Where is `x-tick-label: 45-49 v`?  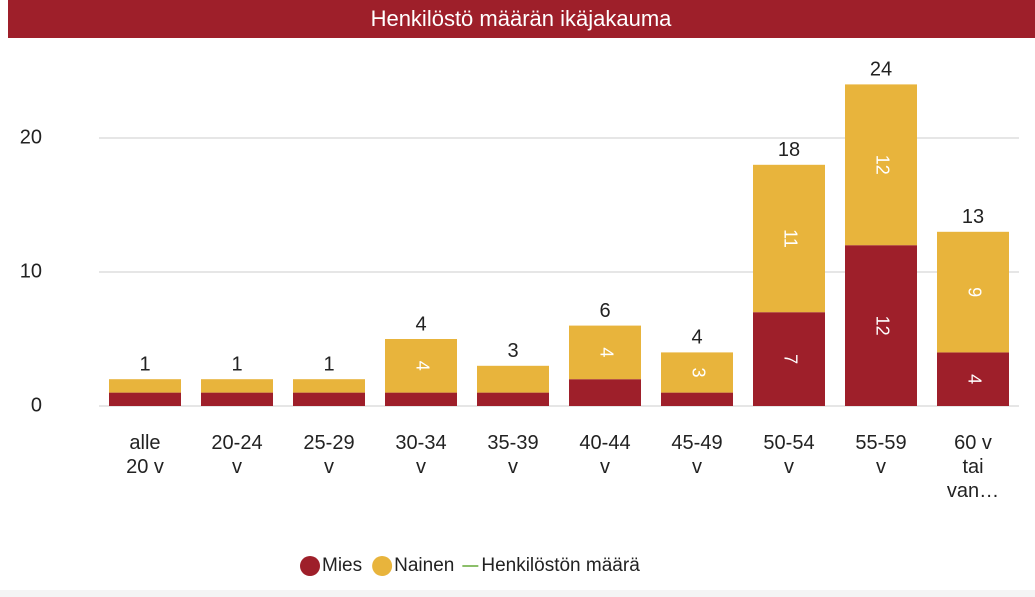 x-tick-label: 45-49 v is located at coordinates (696, 455).